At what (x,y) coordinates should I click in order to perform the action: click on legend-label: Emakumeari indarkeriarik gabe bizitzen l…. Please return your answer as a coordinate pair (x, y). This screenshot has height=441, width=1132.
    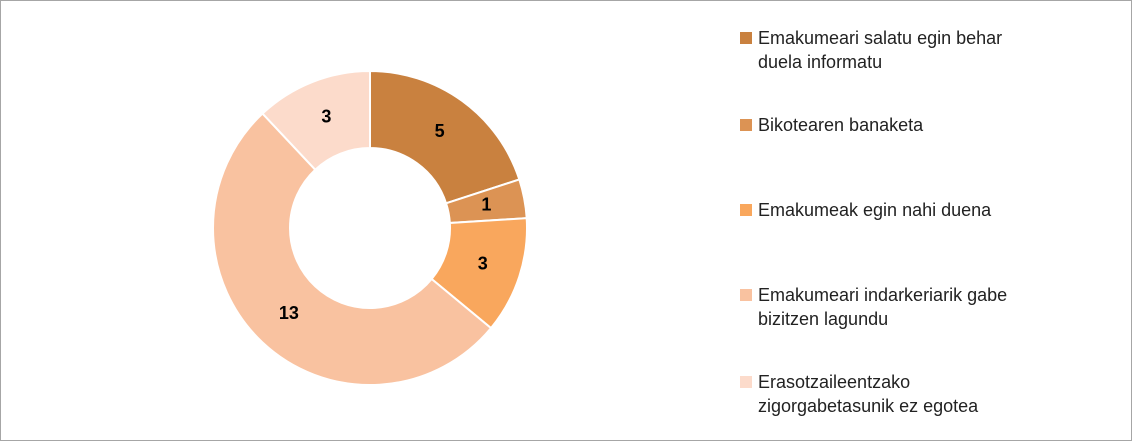
    Looking at the image, I should click on (883, 307).